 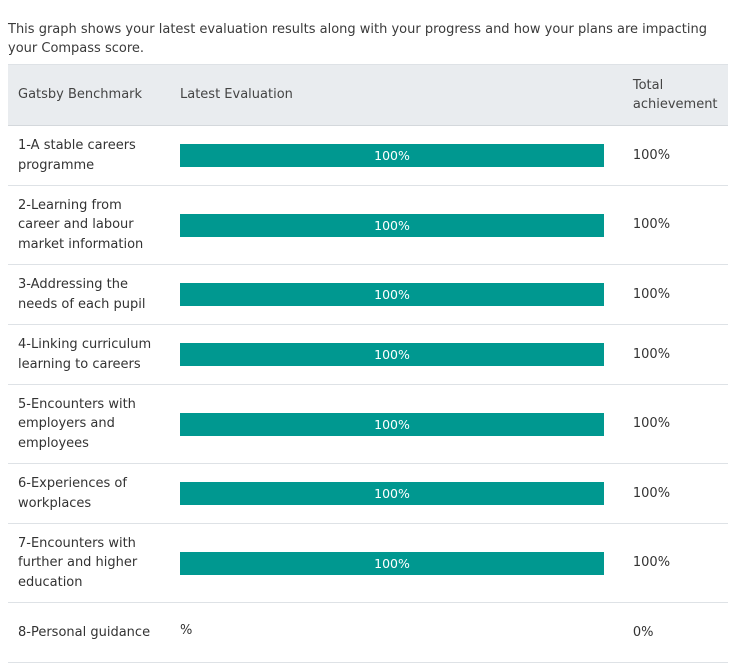 I want to click on table-row: 6-Experiences of workplaces 100% 100%, so click(x=368, y=493).